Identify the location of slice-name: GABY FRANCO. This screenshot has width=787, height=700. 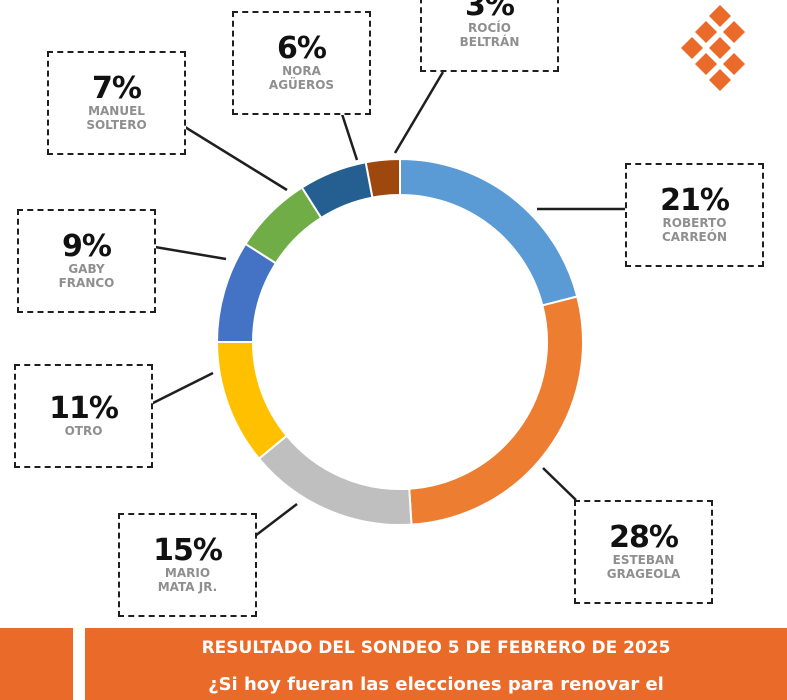
(86, 276).